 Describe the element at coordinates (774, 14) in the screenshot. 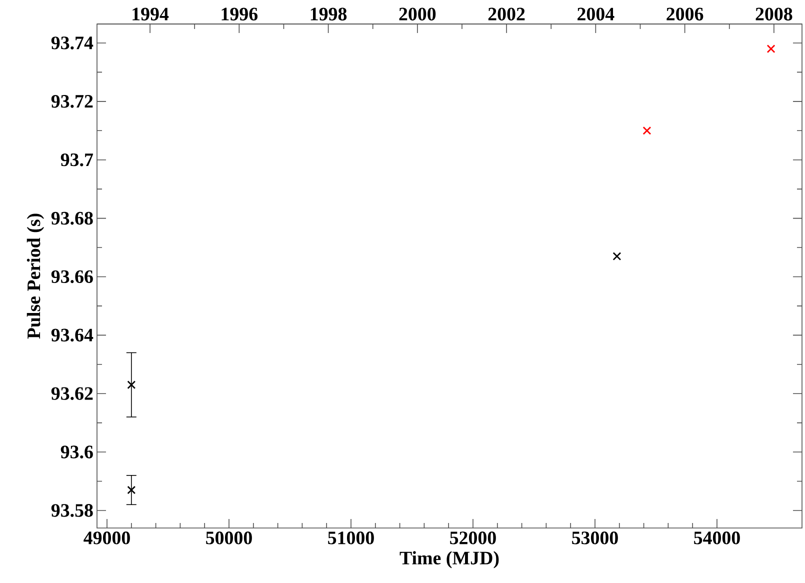

I see `x2-tick-label: 2008` at that location.